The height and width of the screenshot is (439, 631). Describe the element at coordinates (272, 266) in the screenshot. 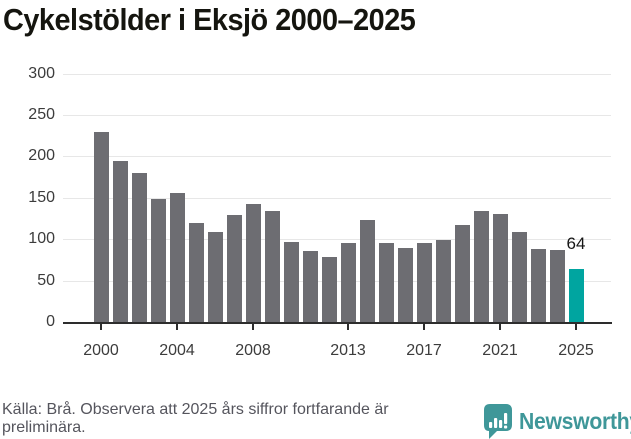

I see `bar-2009` at that location.